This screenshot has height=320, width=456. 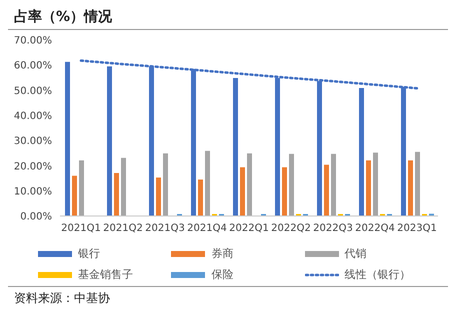 What do you see at coordinates (249, 228) in the screenshot?
I see `x-tick-label: 2022Q1` at bounding box center [249, 228].